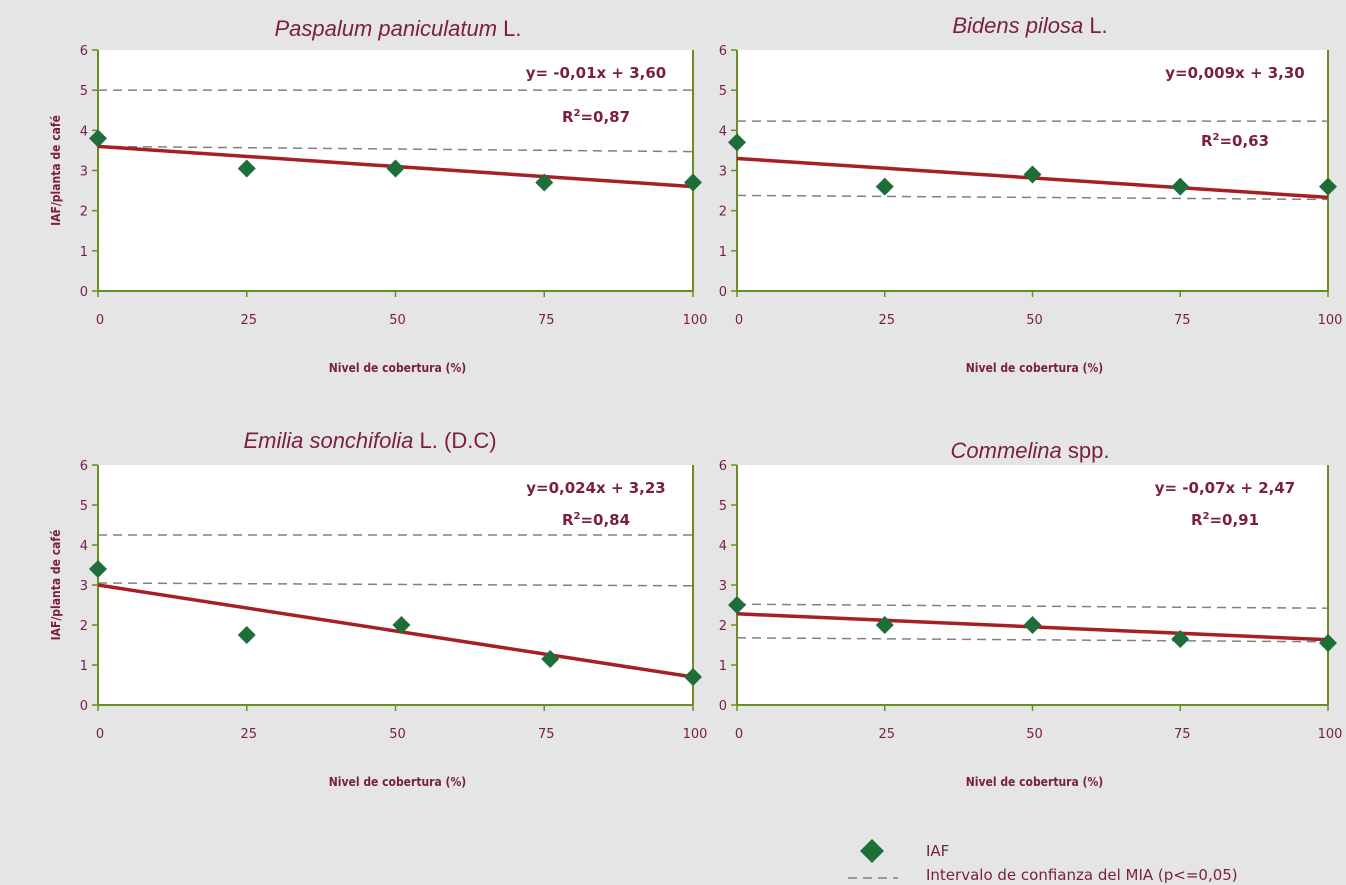 The height and width of the screenshot is (885, 1346). What do you see at coordinates (1086, 450) in the screenshot?
I see `chart-title-rest: spp.` at bounding box center [1086, 450].